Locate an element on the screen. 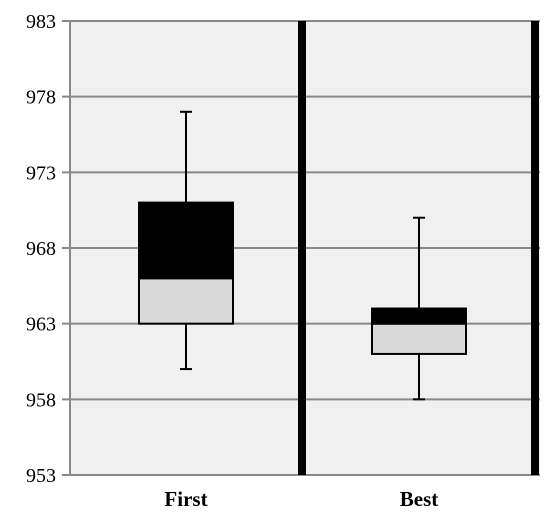 The height and width of the screenshot is (515, 550). y-tick-label: 968 is located at coordinates (41, 249).